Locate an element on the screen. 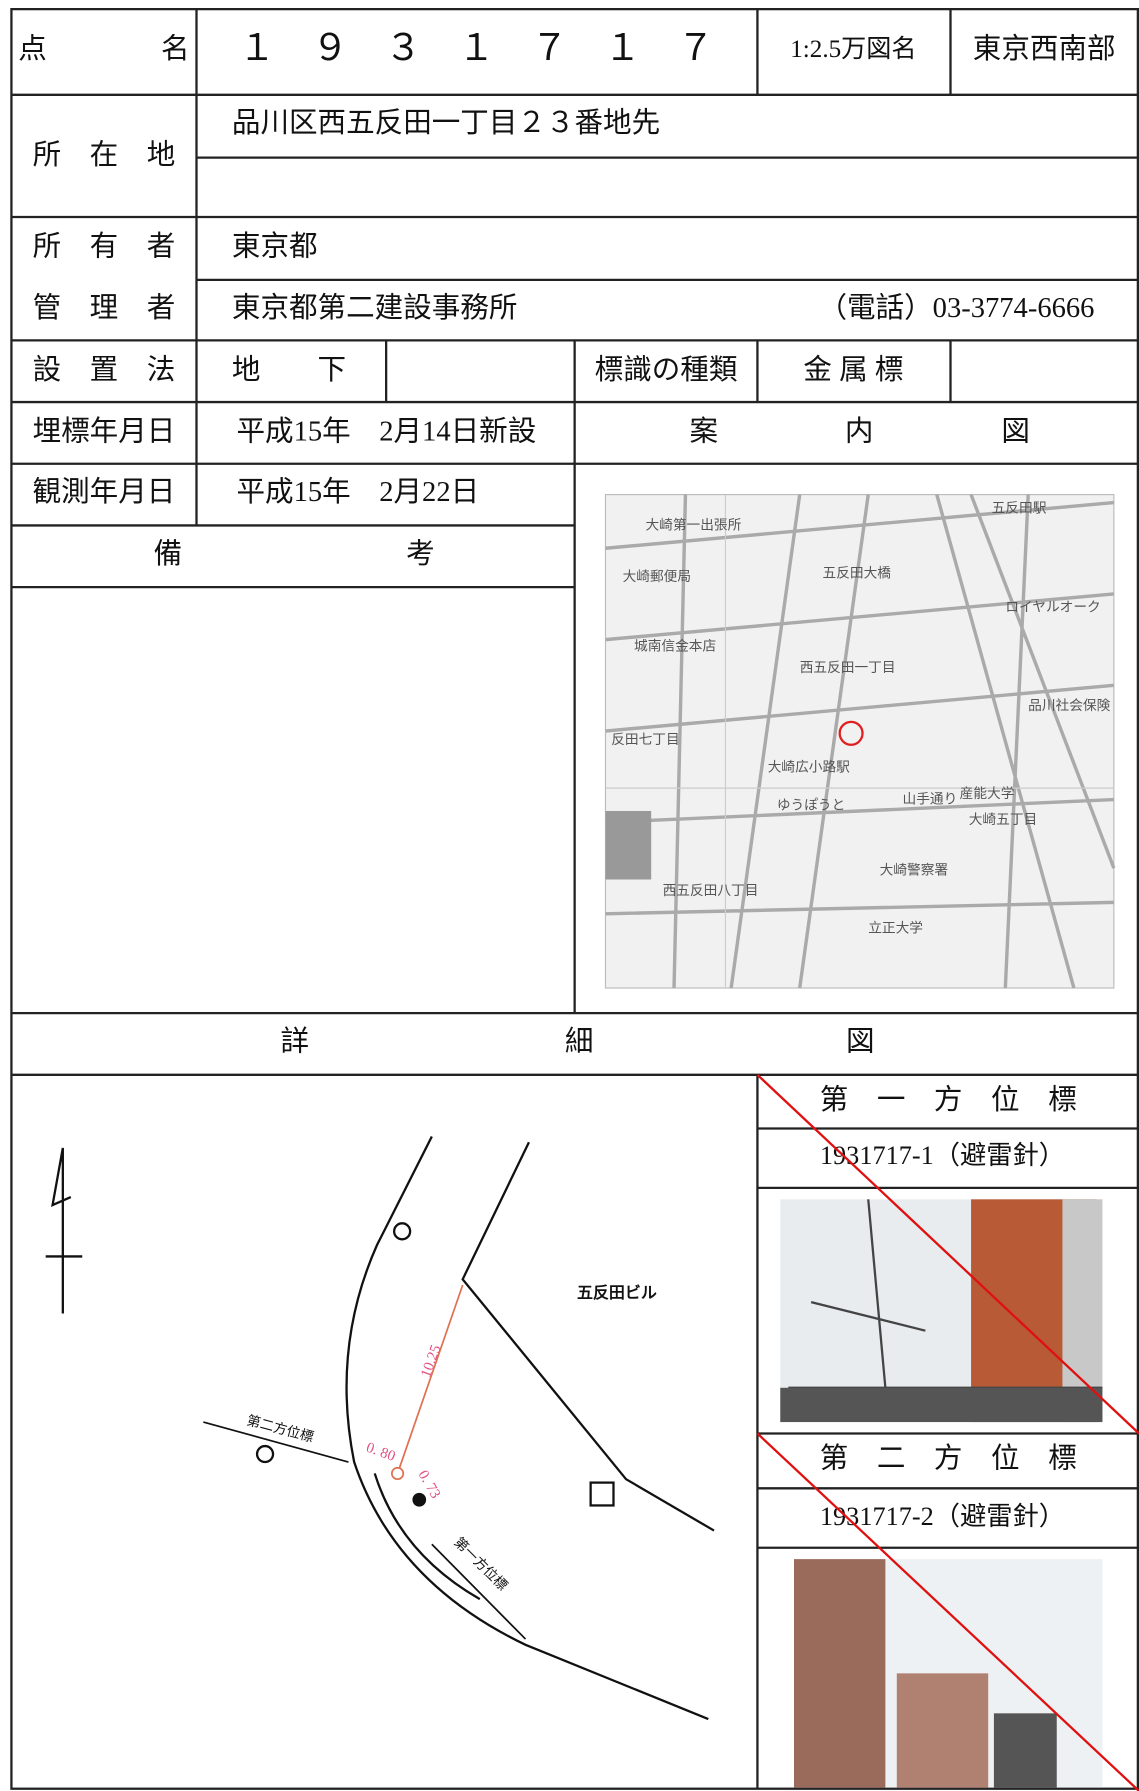 The width and height of the screenshot is (1139, 1791). marker-type: 金 属 標 is located at coordinates (853, 370).